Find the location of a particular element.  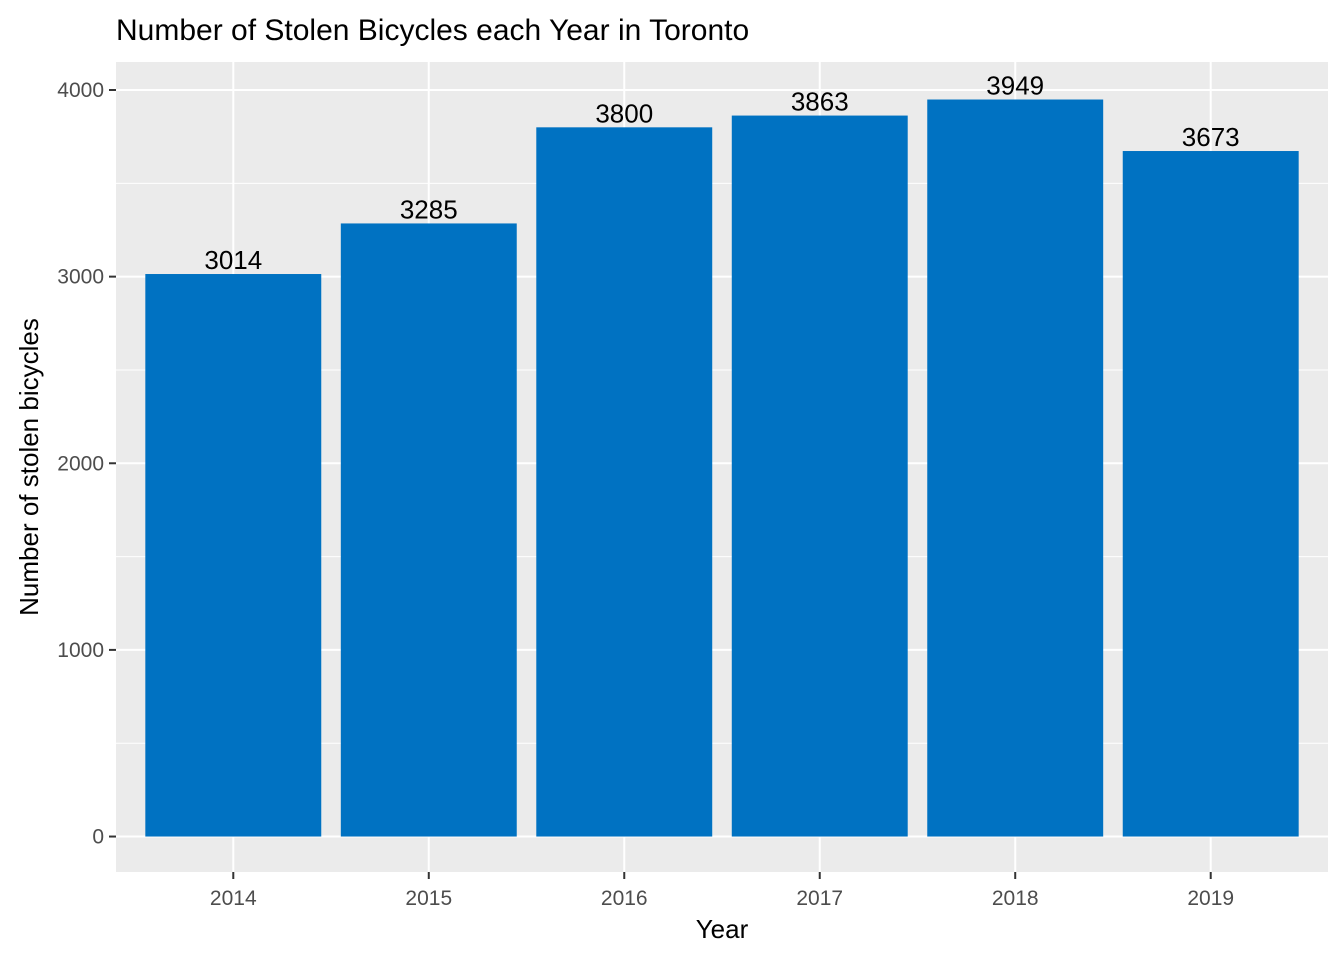

y-tick-label: 2000 is located at coordinates (80, 463).